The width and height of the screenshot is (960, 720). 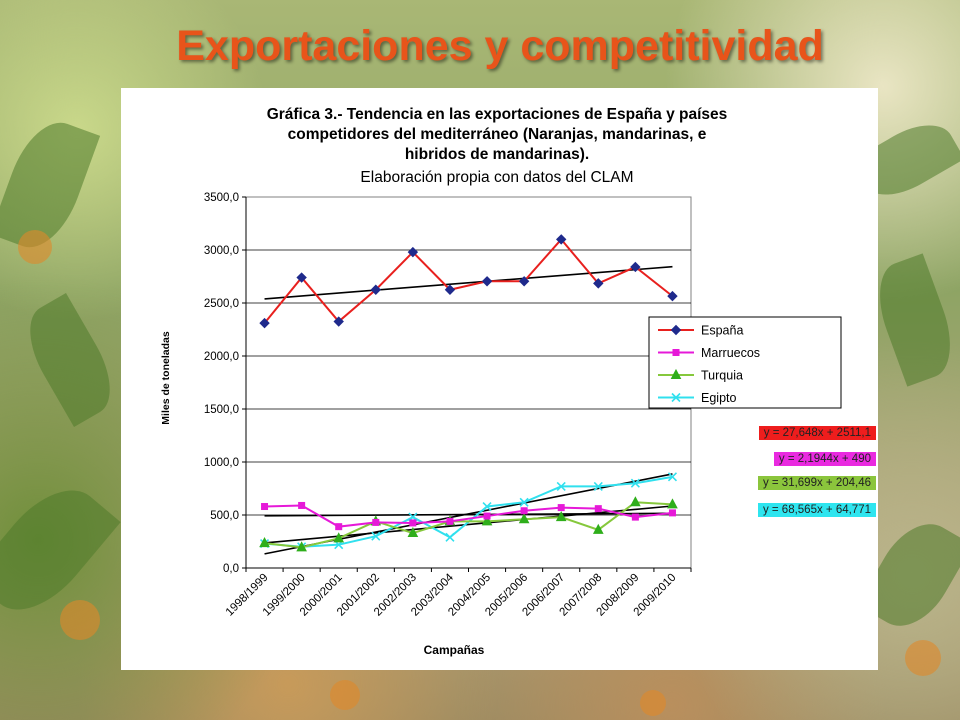 I want to click on y-axis-label: Miles de toneladas, so click(x=166, y=378).